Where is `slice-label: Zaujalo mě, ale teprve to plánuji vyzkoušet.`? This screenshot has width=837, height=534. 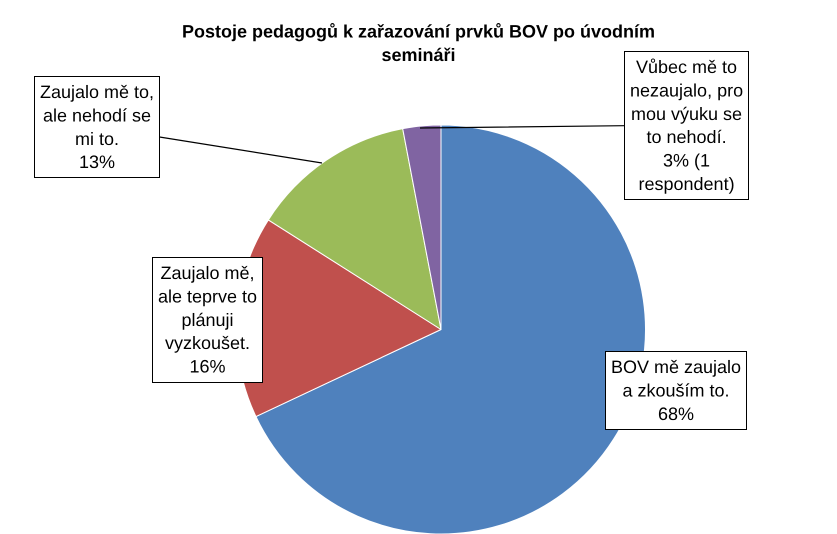
slice-label: Zaujalo mě, ale teprve to plánuji vyzkoušet. is located at coordinates (208, 308).